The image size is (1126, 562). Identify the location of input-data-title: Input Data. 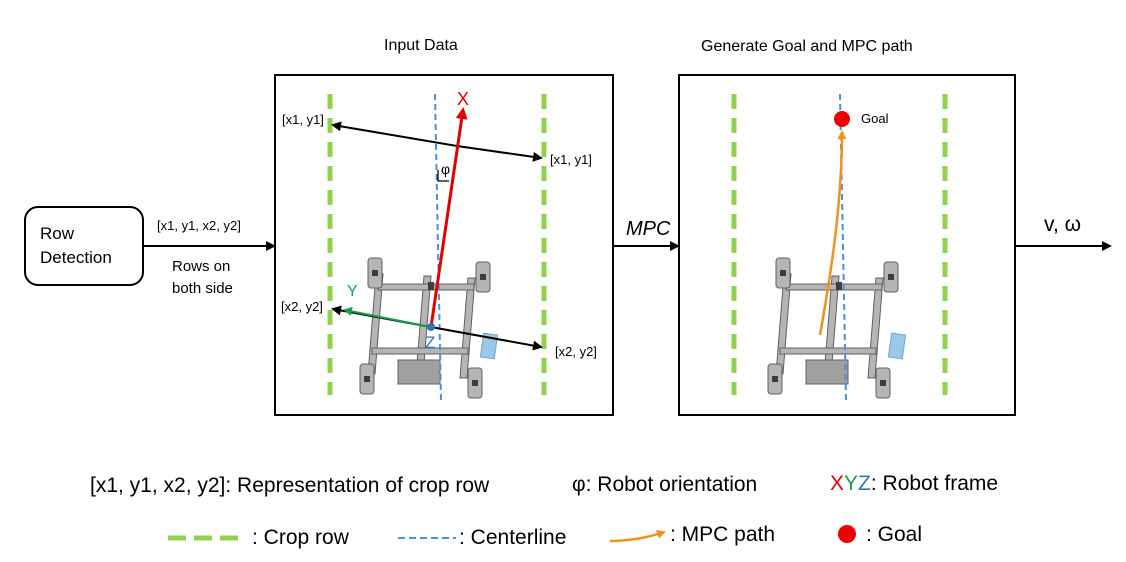
(421, 45).